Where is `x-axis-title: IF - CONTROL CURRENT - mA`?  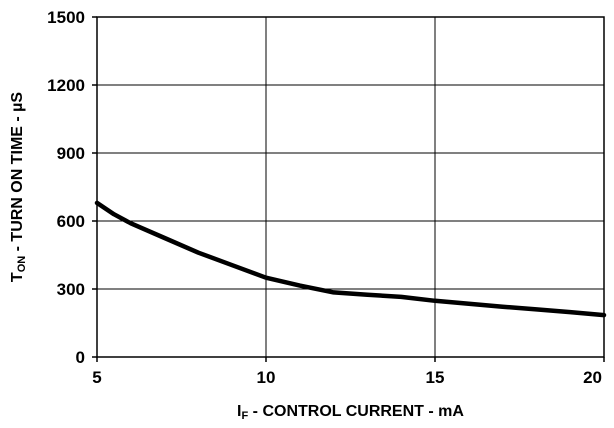
x-axis-title: IF - CONTROL CURRENT - mA is located at coordinates (350, 412).